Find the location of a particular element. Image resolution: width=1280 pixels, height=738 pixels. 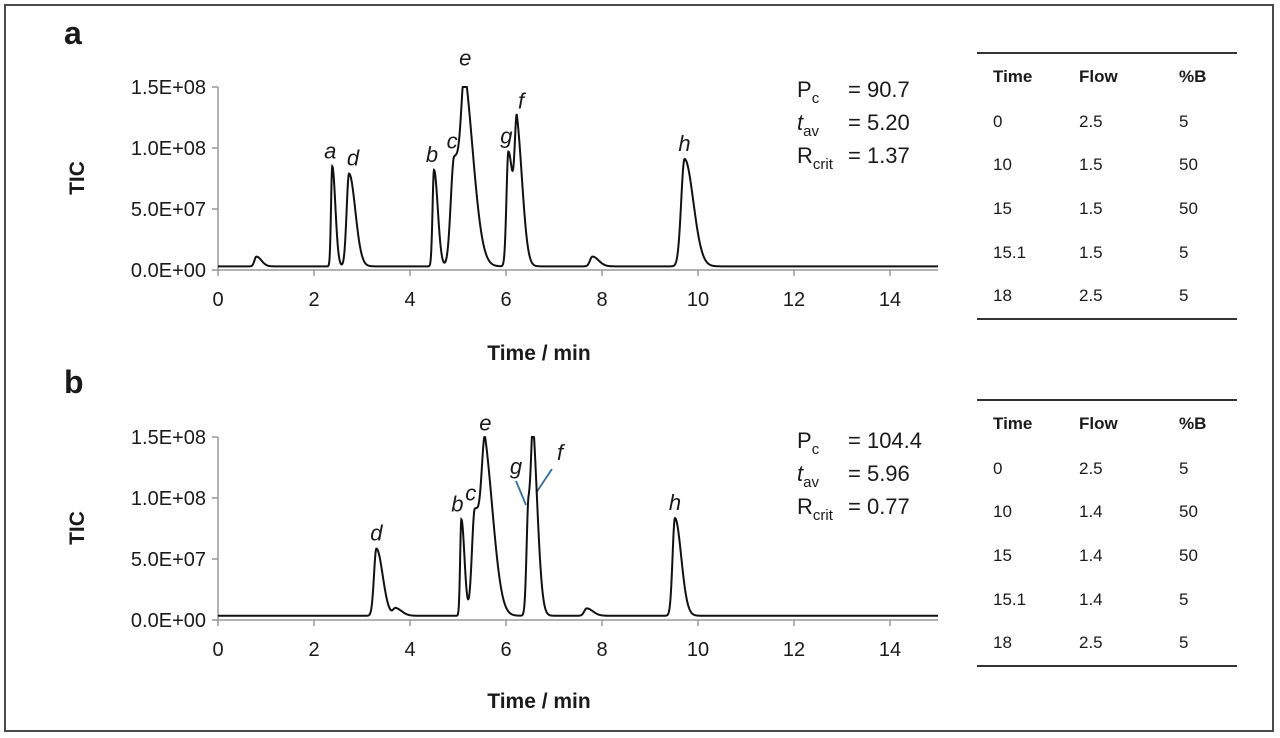

tic-trace-a is located at coordinates (578, 177).